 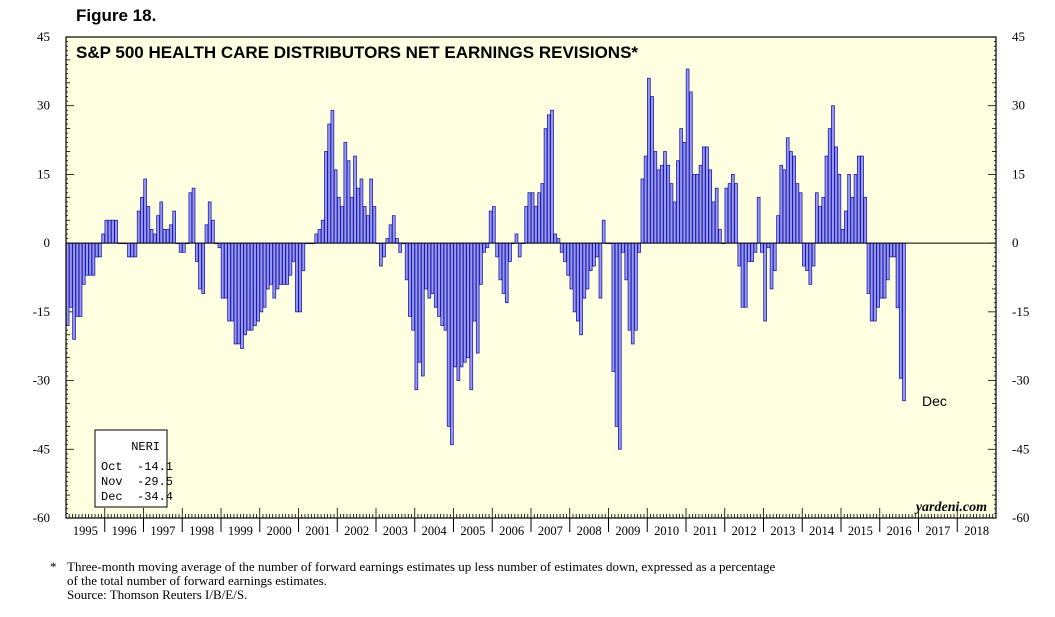 What do you see at coordinates (937, 531) in the screenshot?
I see `x-tick-label: 2017` at bounding box center [937, 531].